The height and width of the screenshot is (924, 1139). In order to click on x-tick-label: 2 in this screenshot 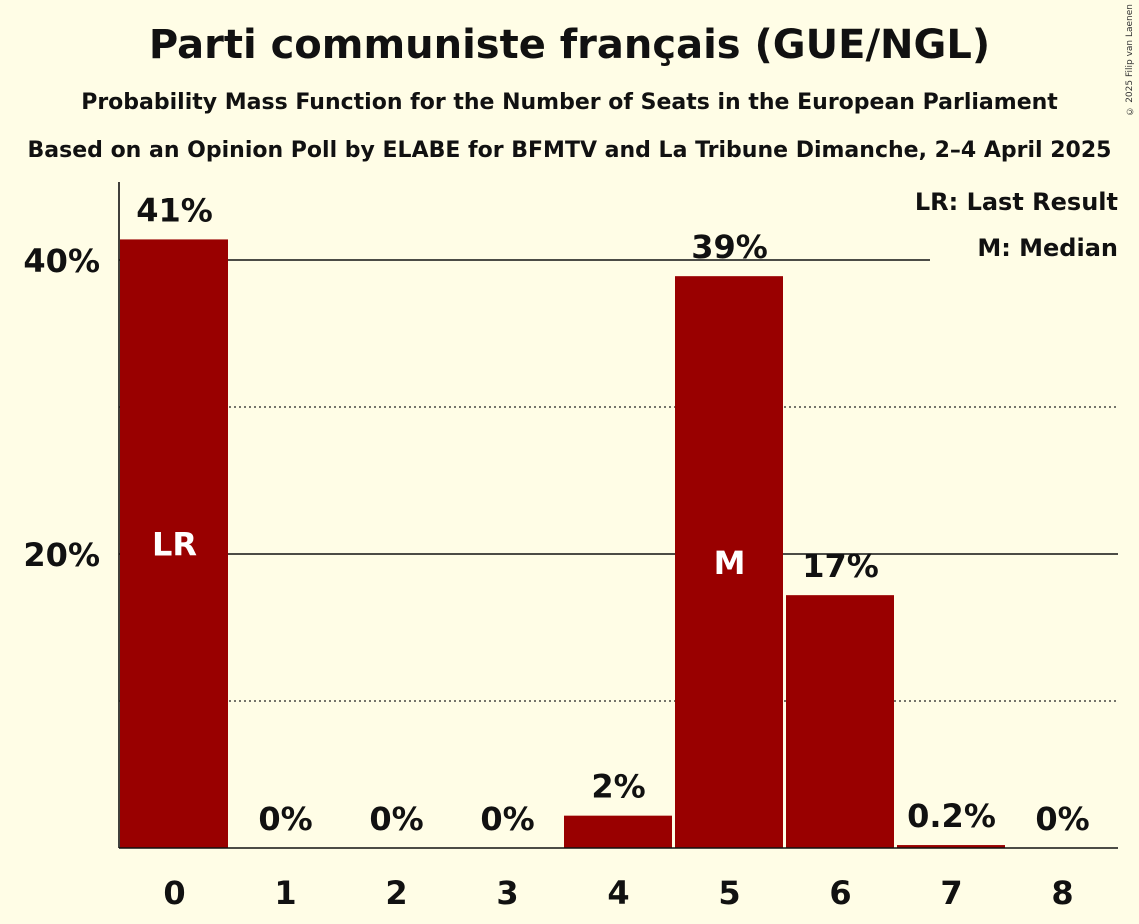, I will do `click(396, 893)`.